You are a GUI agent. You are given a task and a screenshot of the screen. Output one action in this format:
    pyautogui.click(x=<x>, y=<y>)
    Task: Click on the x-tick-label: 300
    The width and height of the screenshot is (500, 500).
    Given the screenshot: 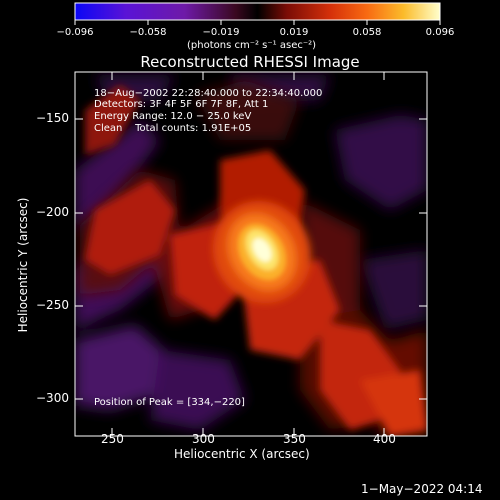 What is the action you would take?
    pyautogui.click(x=203, y=439)
    